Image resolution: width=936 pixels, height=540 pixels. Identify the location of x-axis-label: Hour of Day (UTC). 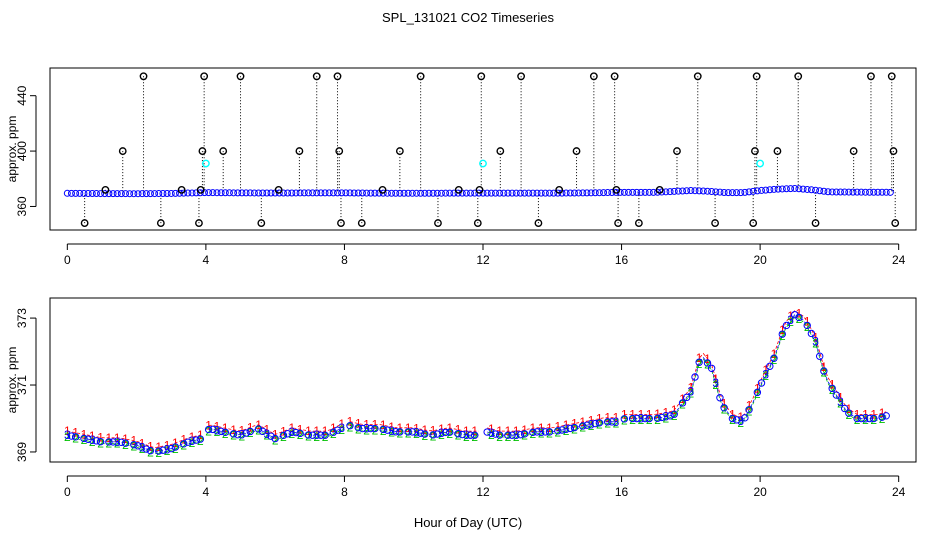
(468, 522).